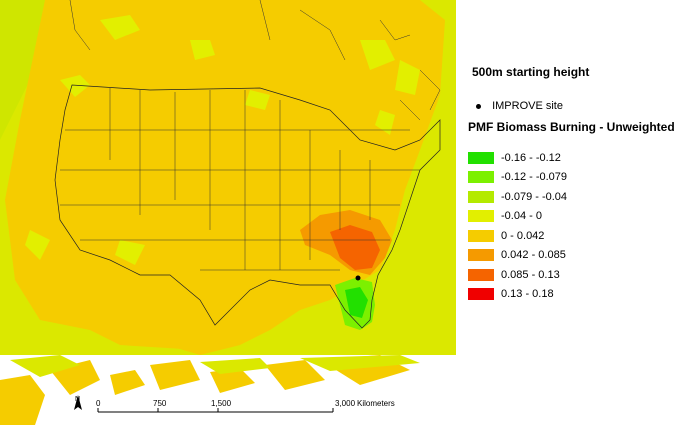  What do you see at coordinates (531, 157) in the screenshot?
I see `legend-label: -0.16 - -0.12` at bounding box center [531, 157].